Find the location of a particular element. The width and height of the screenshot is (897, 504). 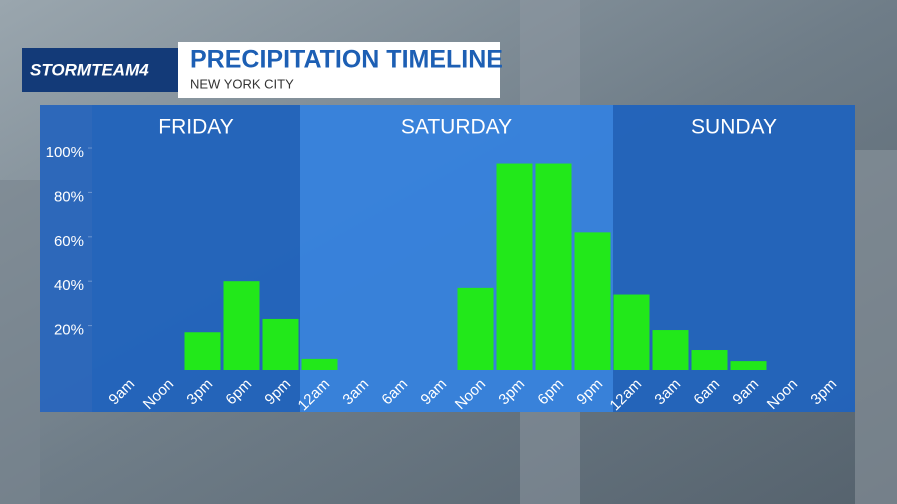

header-box is located at coordinates (339, 70).